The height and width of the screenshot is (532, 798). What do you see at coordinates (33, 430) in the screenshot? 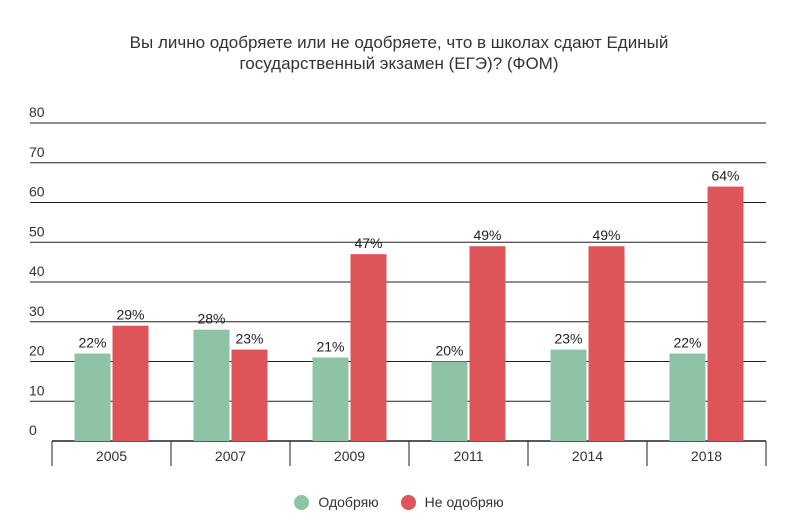
I see `y-tick-label: 0` at bounding box center [33, 430].